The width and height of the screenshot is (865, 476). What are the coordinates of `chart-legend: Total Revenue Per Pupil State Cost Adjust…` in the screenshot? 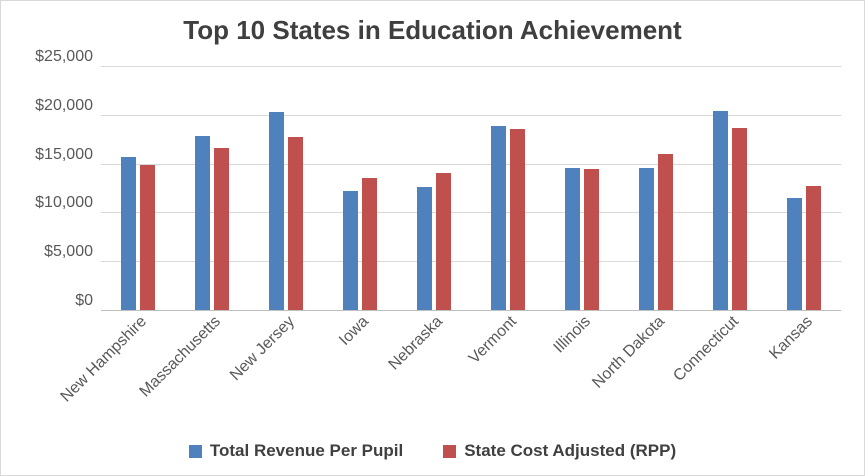 It's located at (432, 451).